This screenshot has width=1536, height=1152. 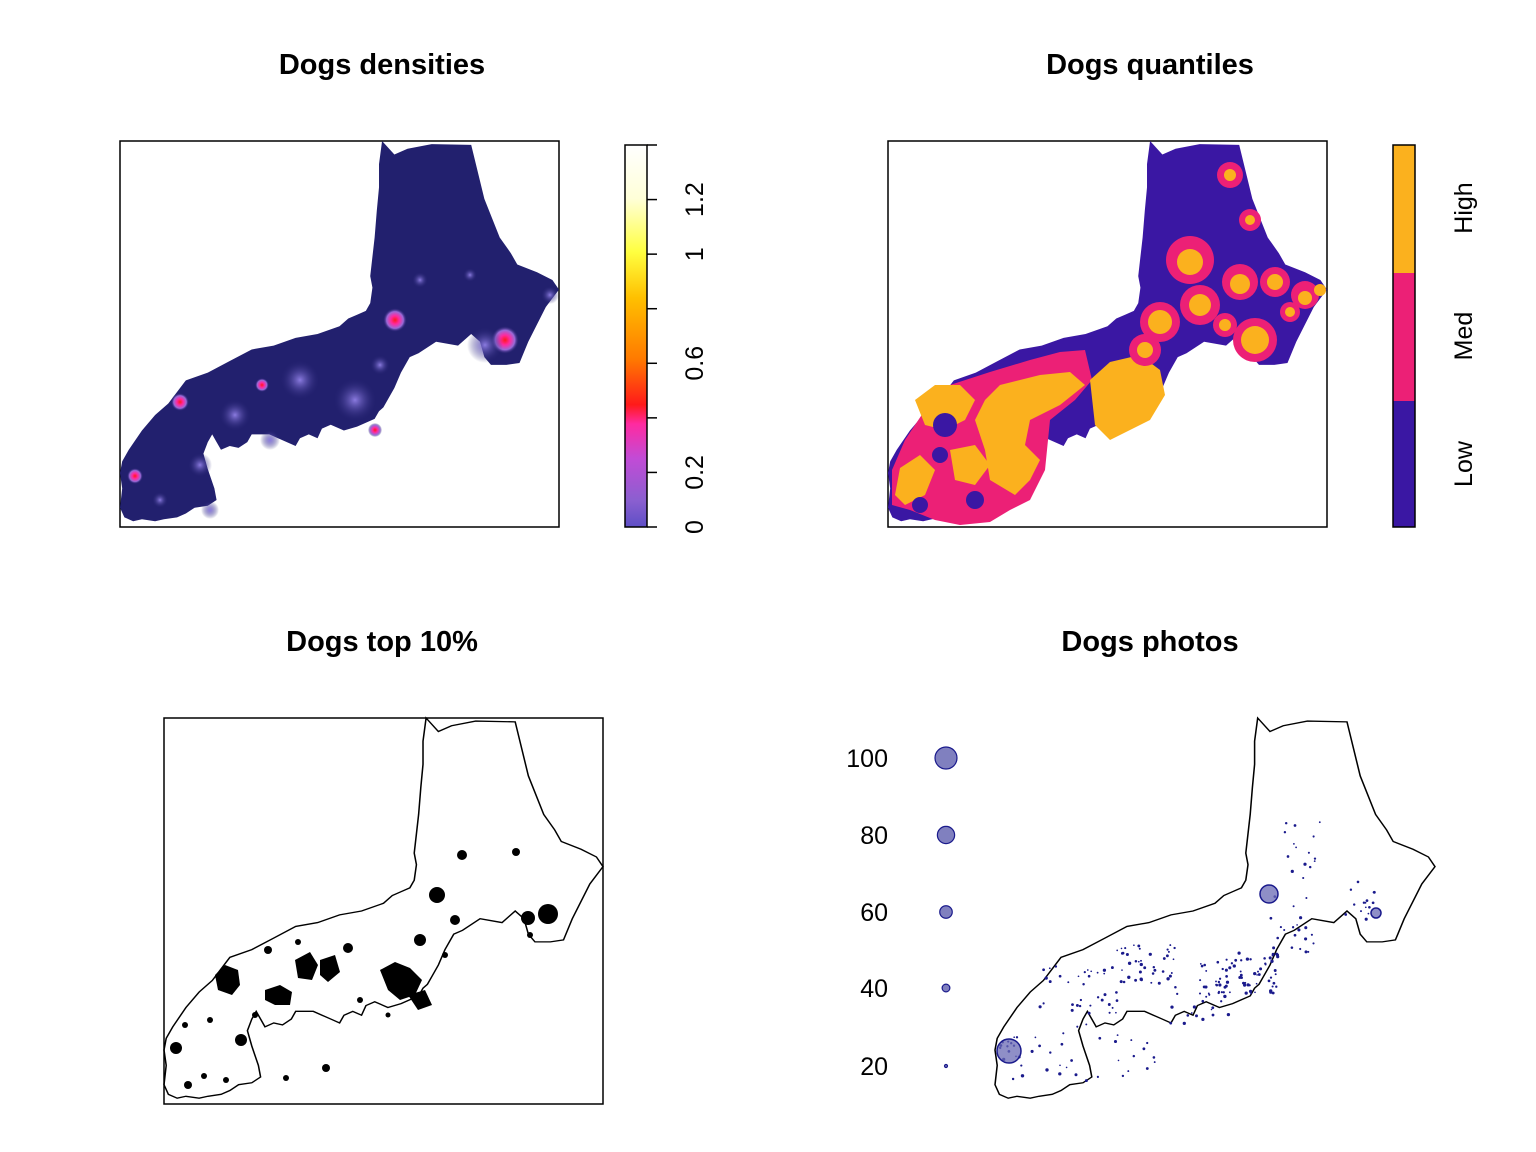 I want to click on photo-bubble, so click(x=1009, y=1051).